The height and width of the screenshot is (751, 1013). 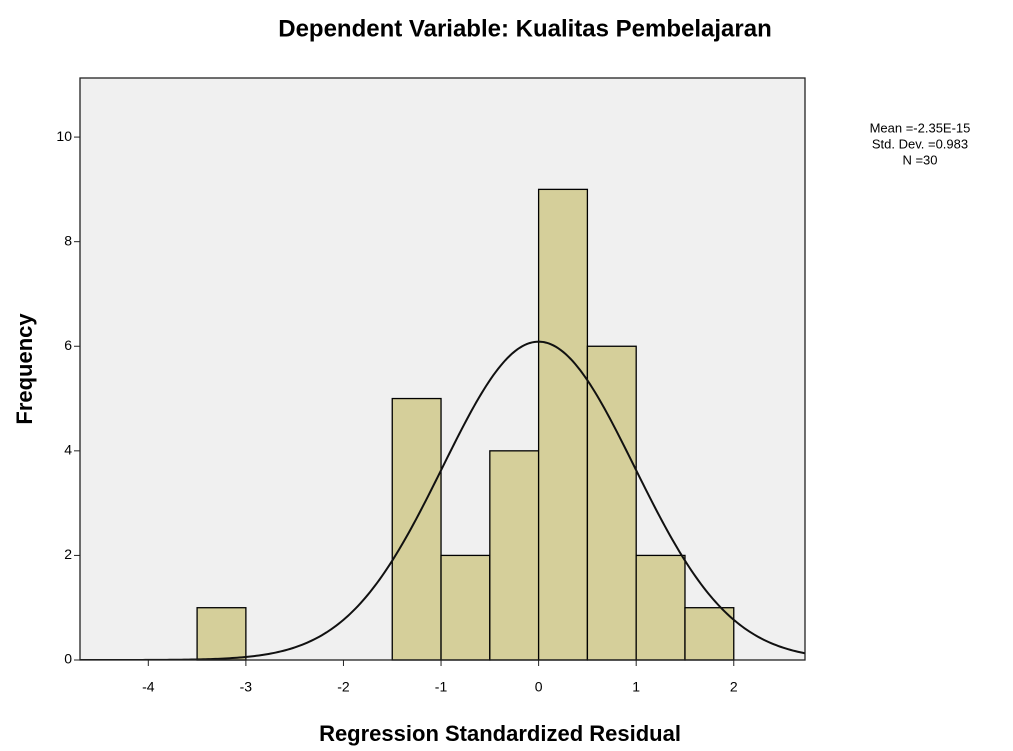 I want to click on y-tick-label: 0, so click(x=68, y=659).